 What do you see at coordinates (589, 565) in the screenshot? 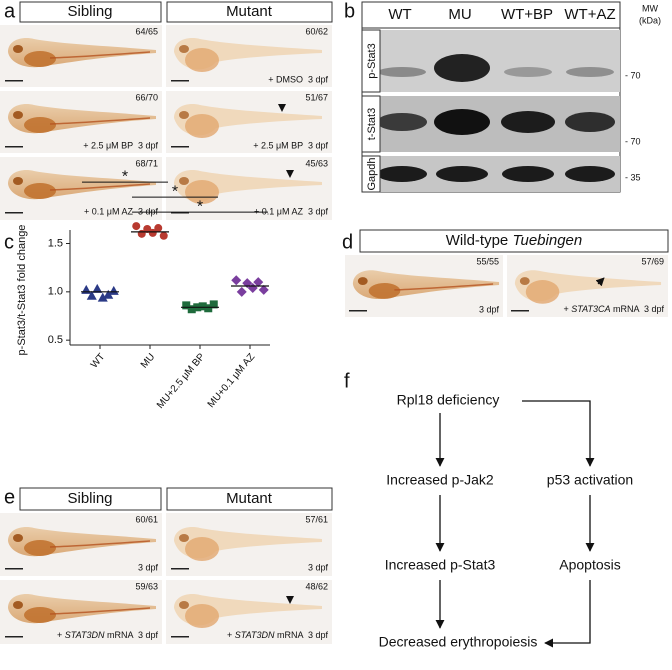
I see `flow-node: Apoptosis` at bounding box center [589, 565].